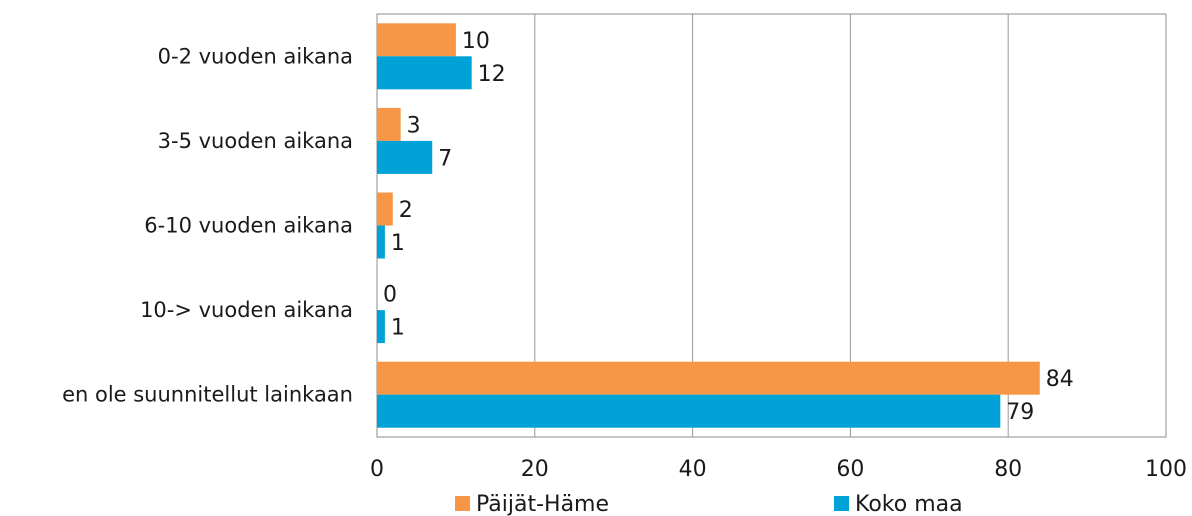  What do you see at coordinates (1166, 469) in the screenshot?
I see `tick-label: 100` at bounding box center [1166, 469].